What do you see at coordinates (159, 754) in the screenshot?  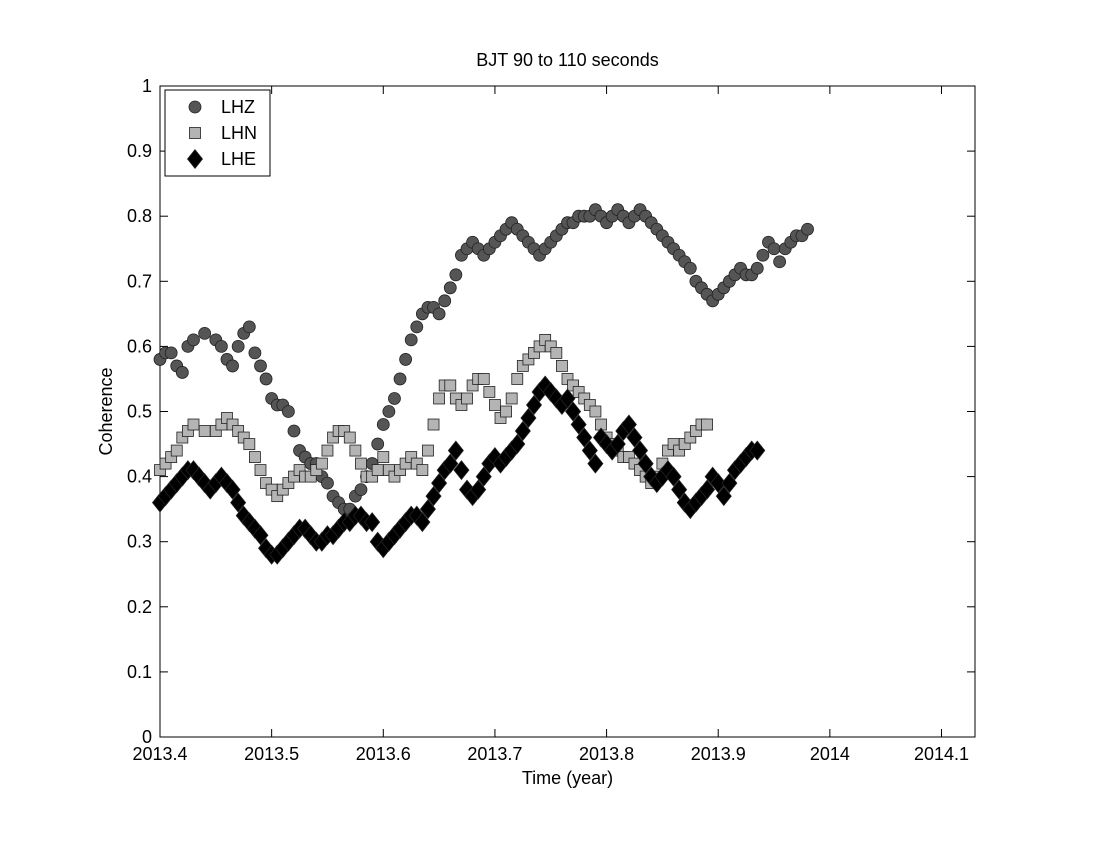 I see `x-tick-label: 2013.4` at bounding box center [159, 754].